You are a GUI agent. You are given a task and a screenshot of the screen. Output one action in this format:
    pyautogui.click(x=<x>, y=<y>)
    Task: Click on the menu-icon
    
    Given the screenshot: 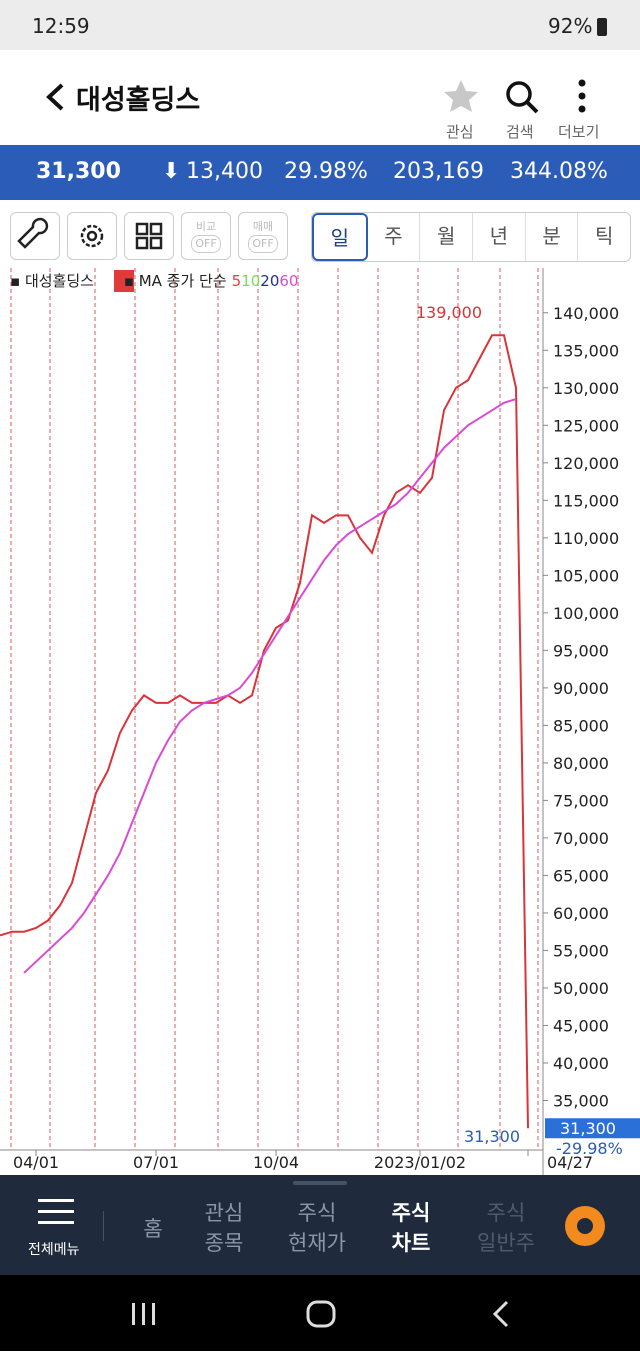 What is the action you would take?
    pyautogui.click(x=56, y=1212)
    